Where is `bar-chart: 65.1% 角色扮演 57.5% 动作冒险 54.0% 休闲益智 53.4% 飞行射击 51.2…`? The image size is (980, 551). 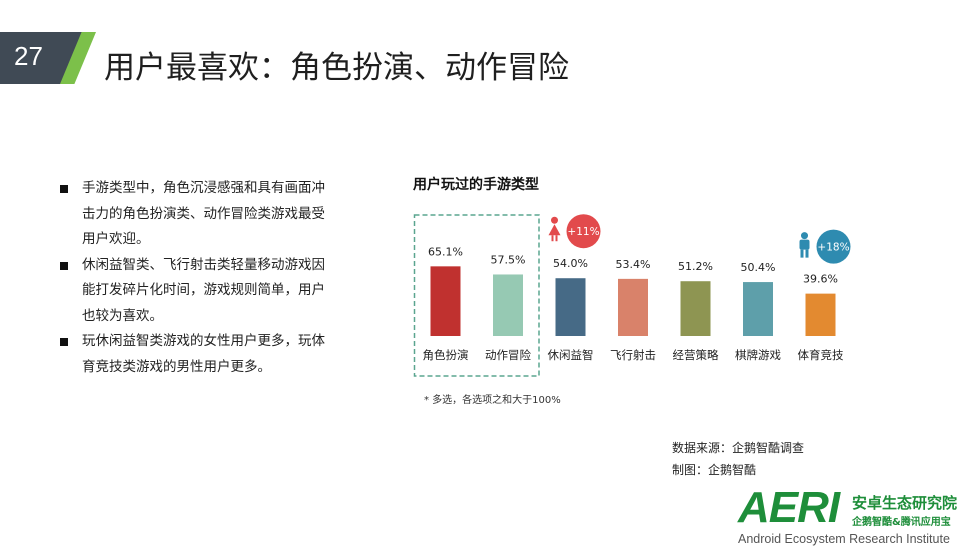
bar-chart: 65.1% 角色扮演 57.5% 动作冒险 54.0% 休闲益智 53.4% 飞行射击 51.2… is located at coordinates (632, 295).